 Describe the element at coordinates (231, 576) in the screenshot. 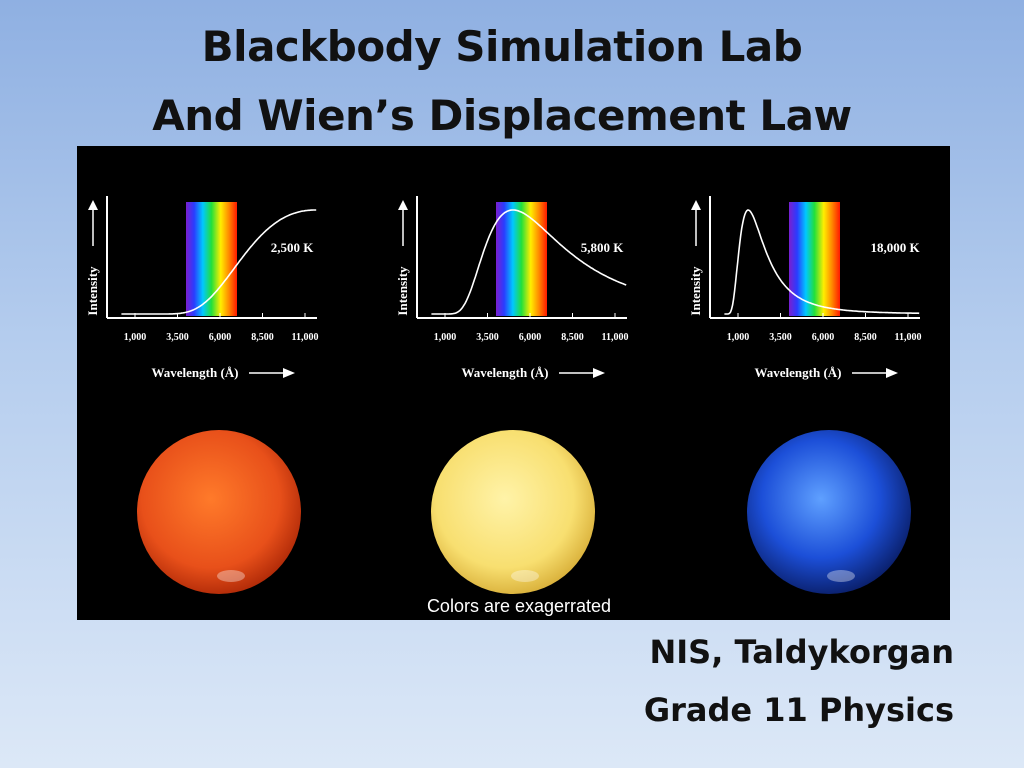

I see `red-star-highlight` at that location.